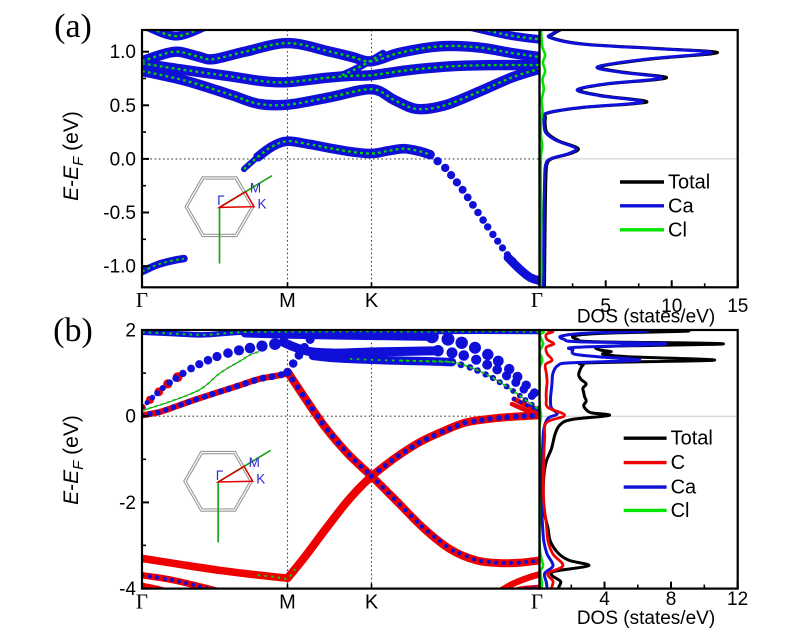 The width and height of the screenshot is (802, 642). What do you see at coordinates (123, 106) in the screenshot?
I see `svg-text: 0.5` at bounding box center [123, 106].